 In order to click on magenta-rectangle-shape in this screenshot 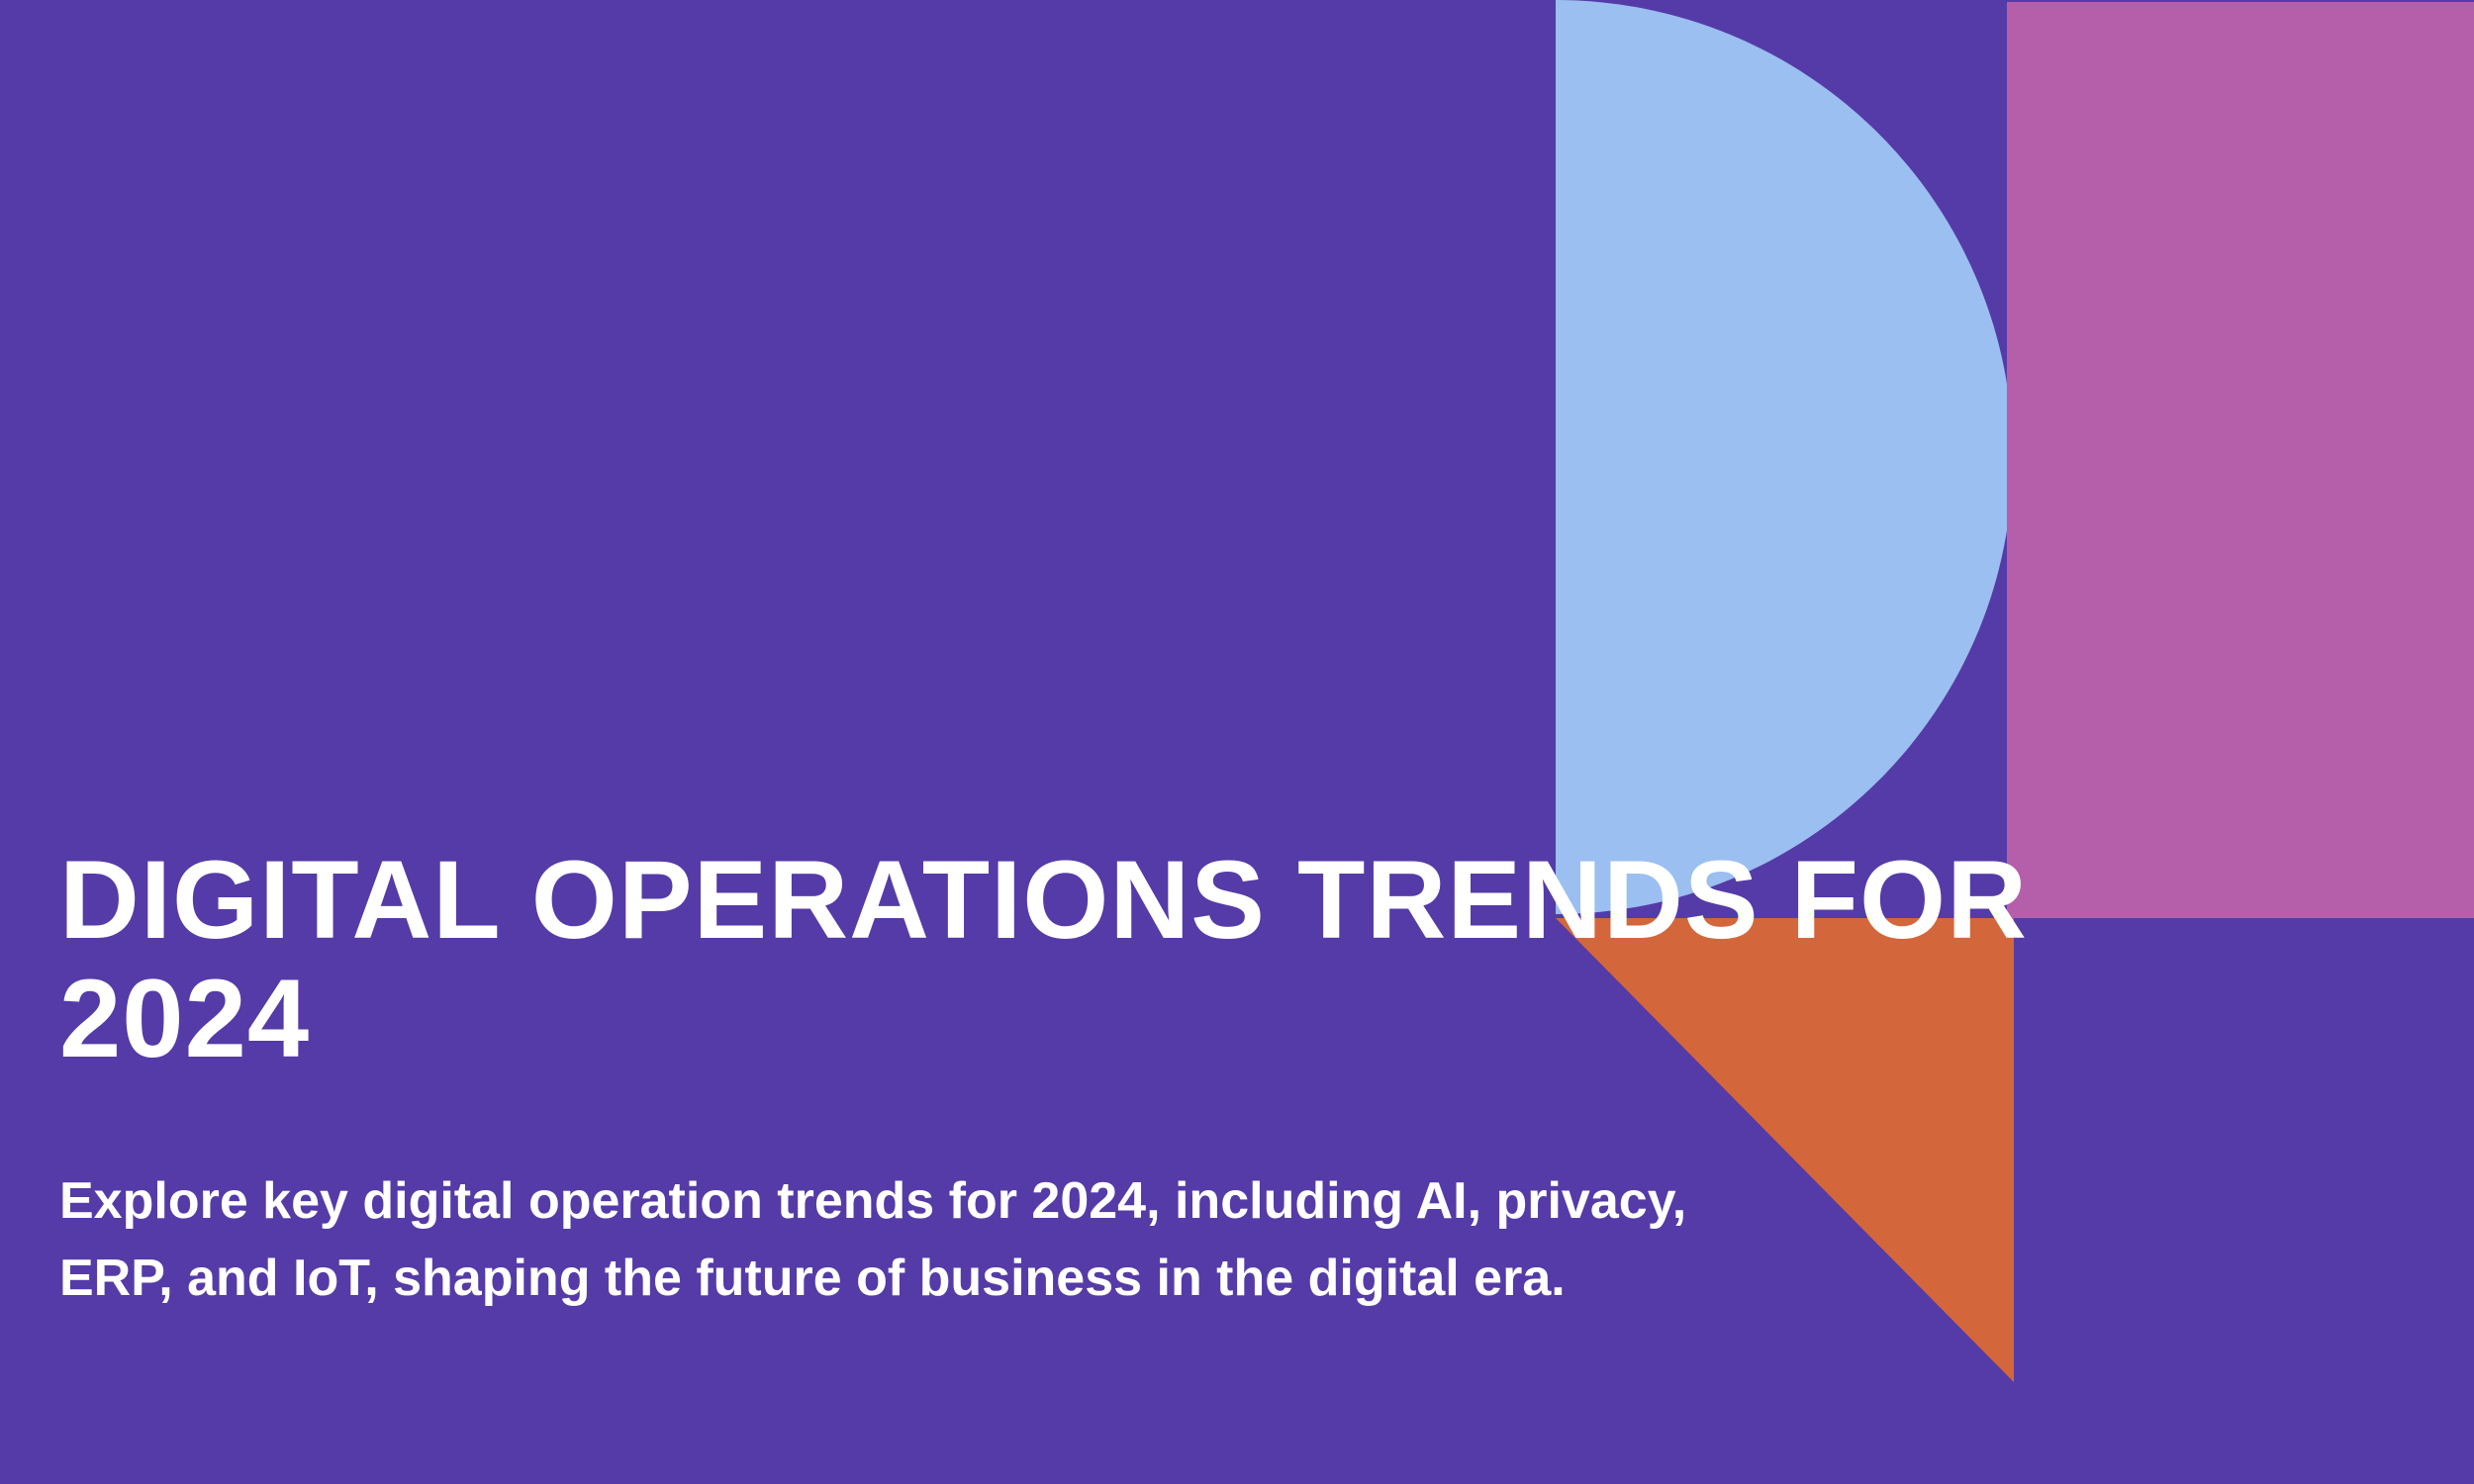, I will do `click(2241, 460)`.